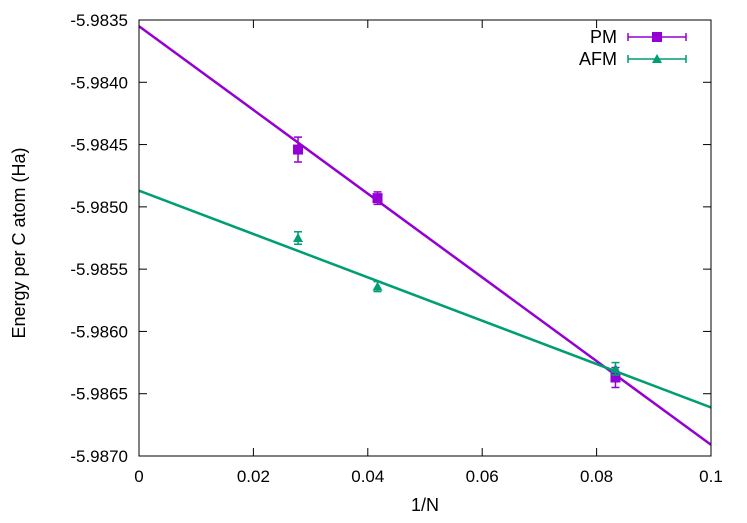 This screenshot has height=523, width=747. Describe the element at coordinates (596, 476) in the screenshot. I see `x-tick-label: 0.08` at that location.